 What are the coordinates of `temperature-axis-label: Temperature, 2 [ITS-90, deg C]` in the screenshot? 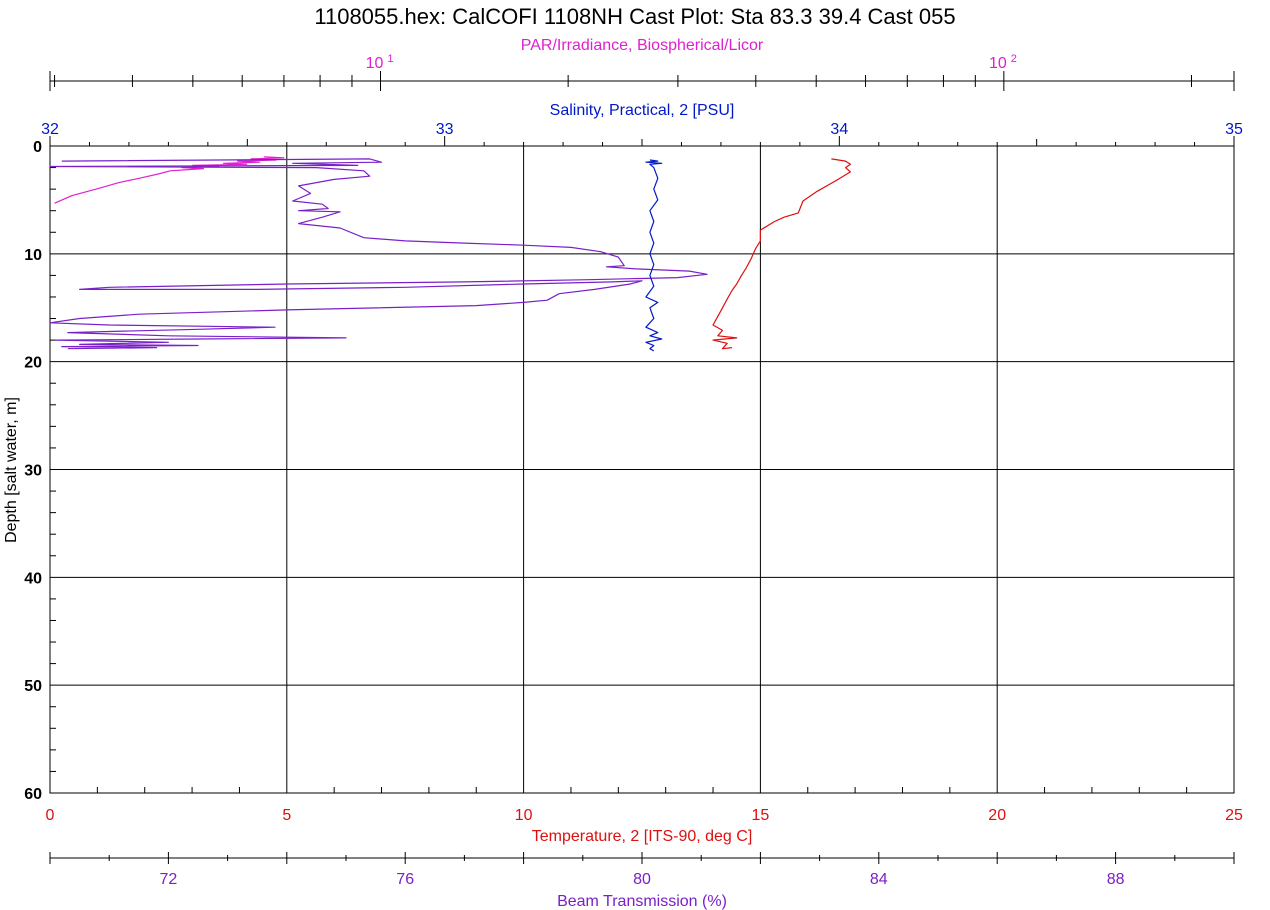 It's located at (642, 836).